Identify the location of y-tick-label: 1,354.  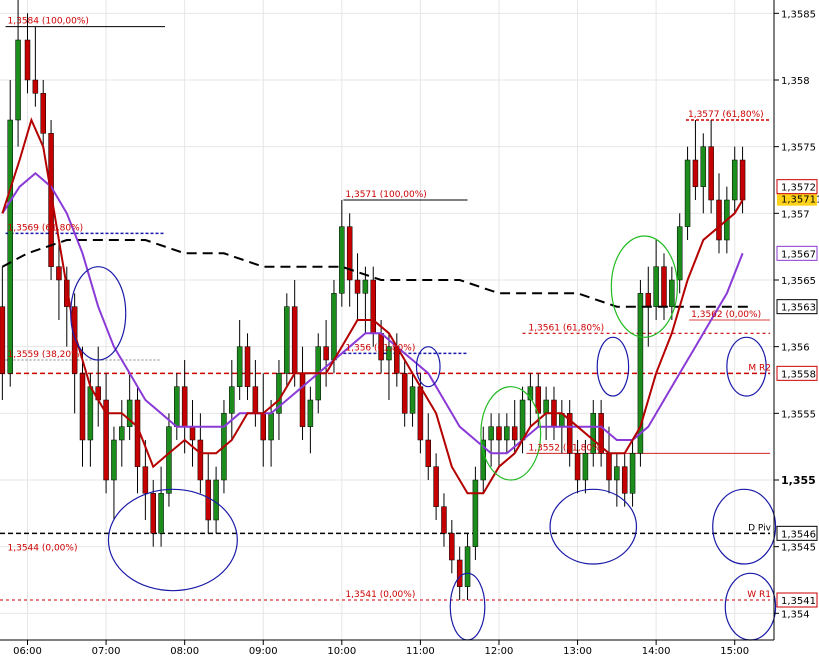
(795, 614).